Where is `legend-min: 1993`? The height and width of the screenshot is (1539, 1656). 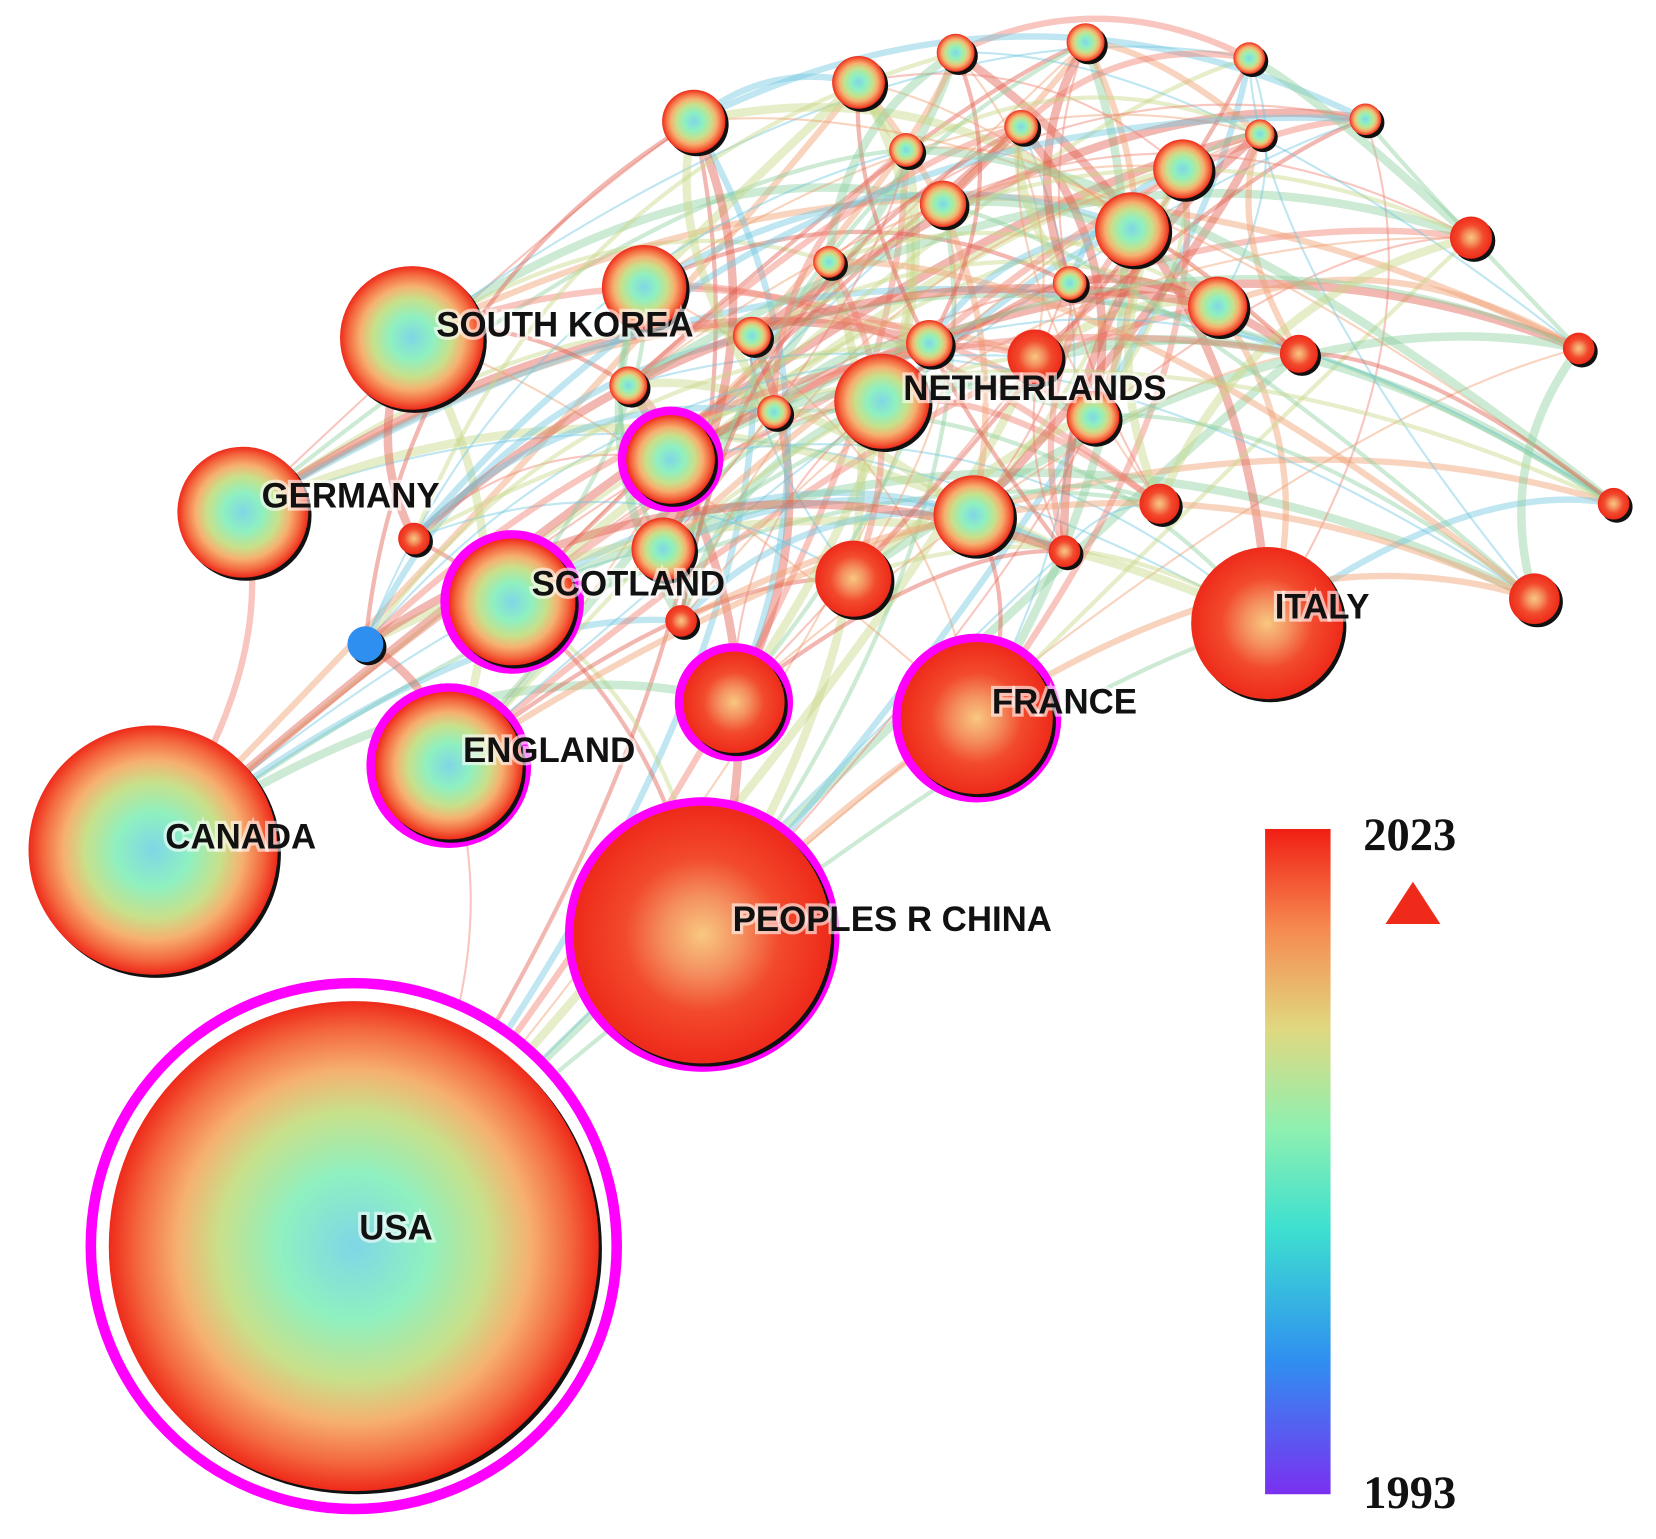 legend-min: 1993 is located at coordinates (1409, 1493).